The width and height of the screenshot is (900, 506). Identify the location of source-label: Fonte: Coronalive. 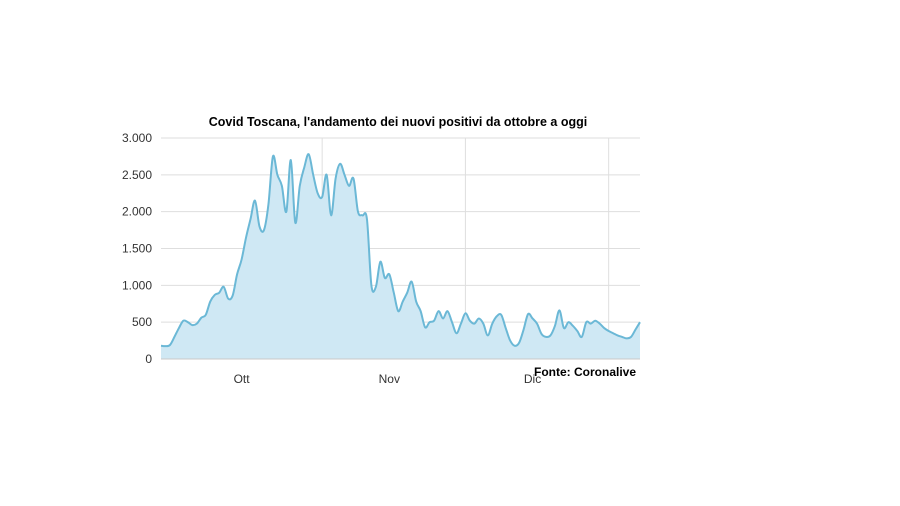
(585, 372).